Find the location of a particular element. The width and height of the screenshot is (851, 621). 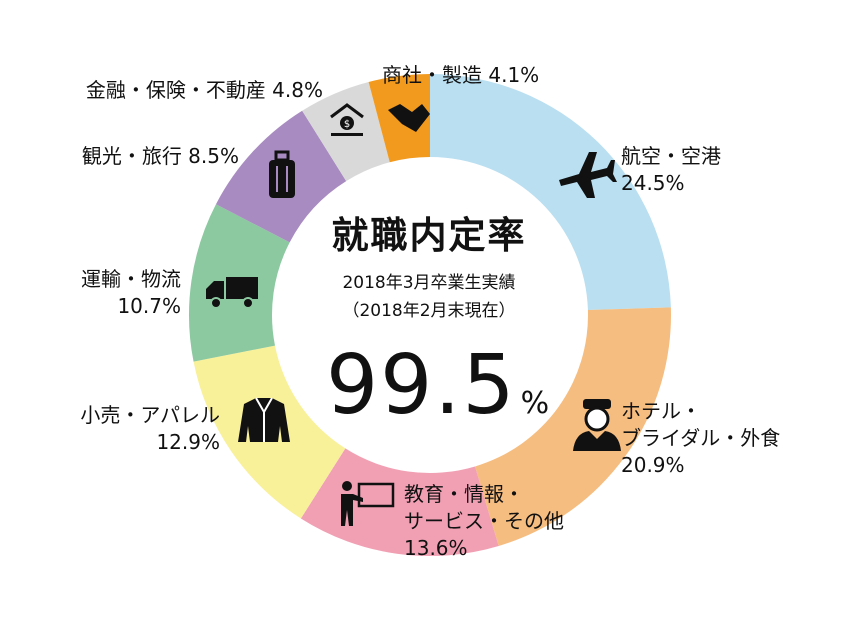

chart-title: 就職内定率 is located at coordinates (429, 235).